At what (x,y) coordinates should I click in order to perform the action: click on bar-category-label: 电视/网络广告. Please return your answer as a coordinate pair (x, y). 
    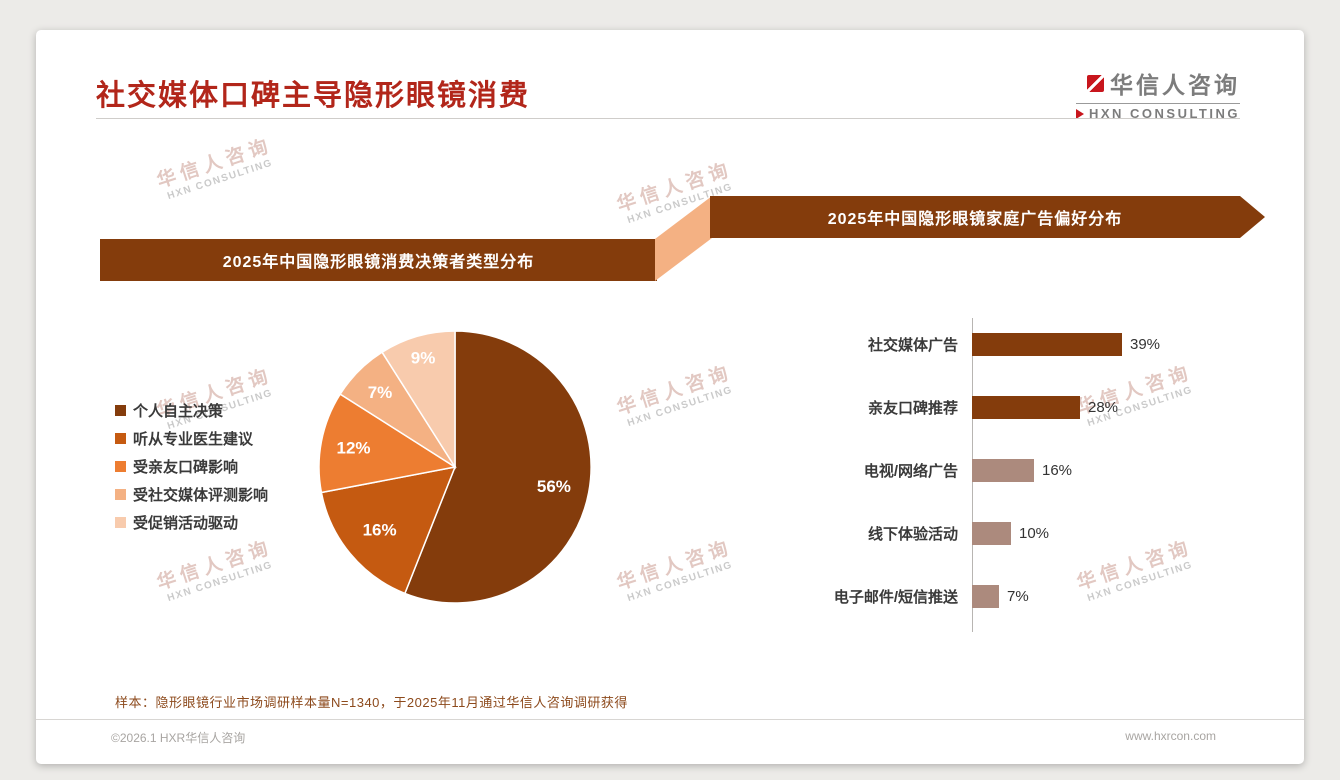
    Looking at the image, I should click on (910, 471).